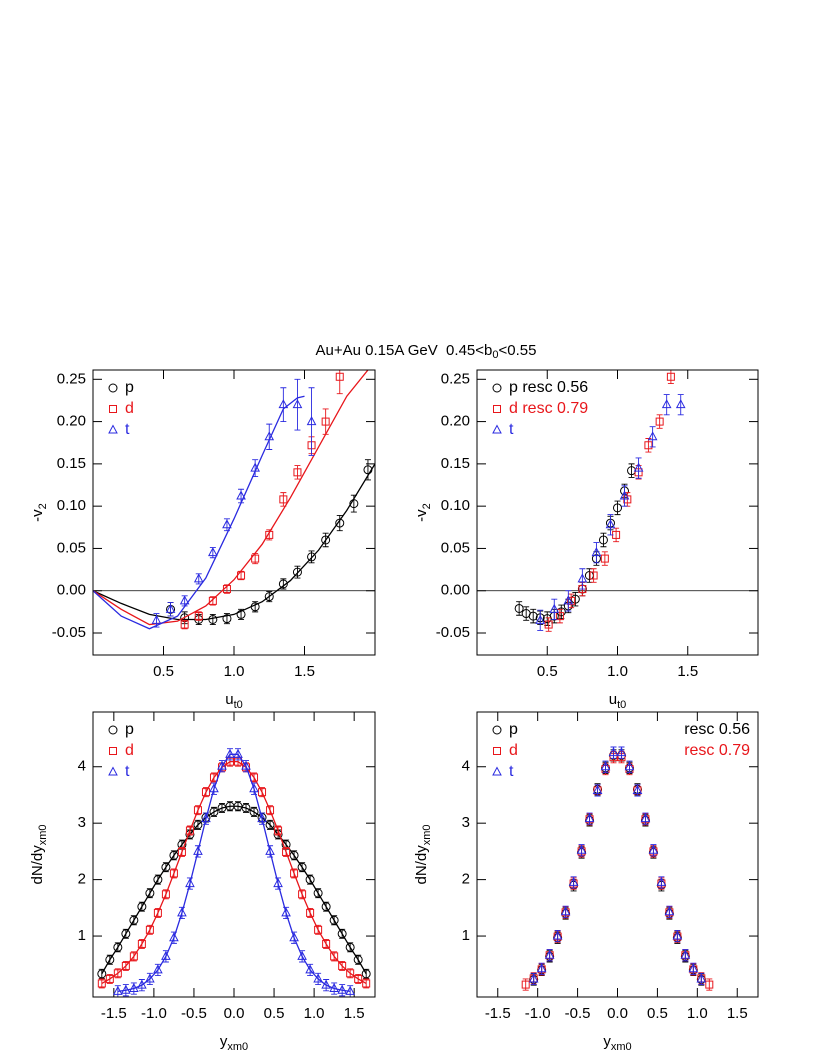 Image resolution: width=817 pixels, height=1058 pixels. Describe the element at coordinates (455, 505) in the screenshot. I see `y-tick-label: 0.10` at that location.